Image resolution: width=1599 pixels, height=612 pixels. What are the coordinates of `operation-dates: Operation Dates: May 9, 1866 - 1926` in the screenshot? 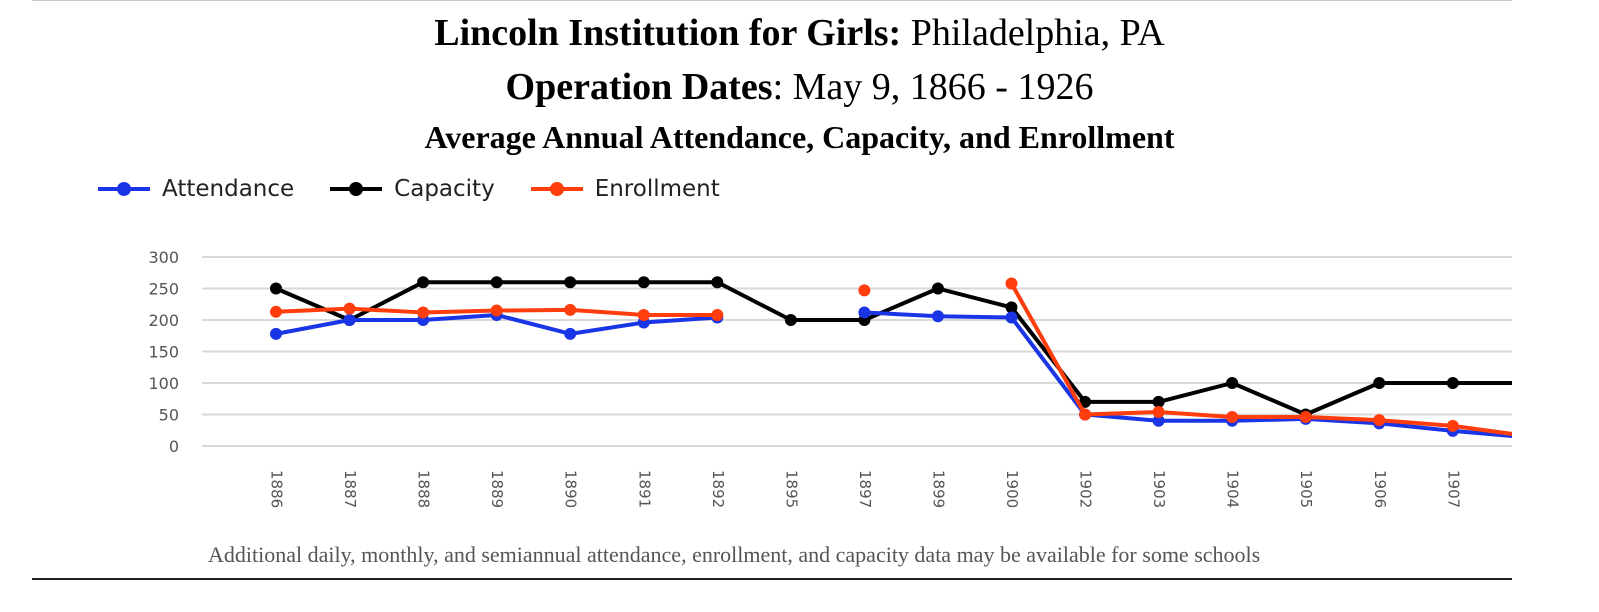 It's located at (799, 87).